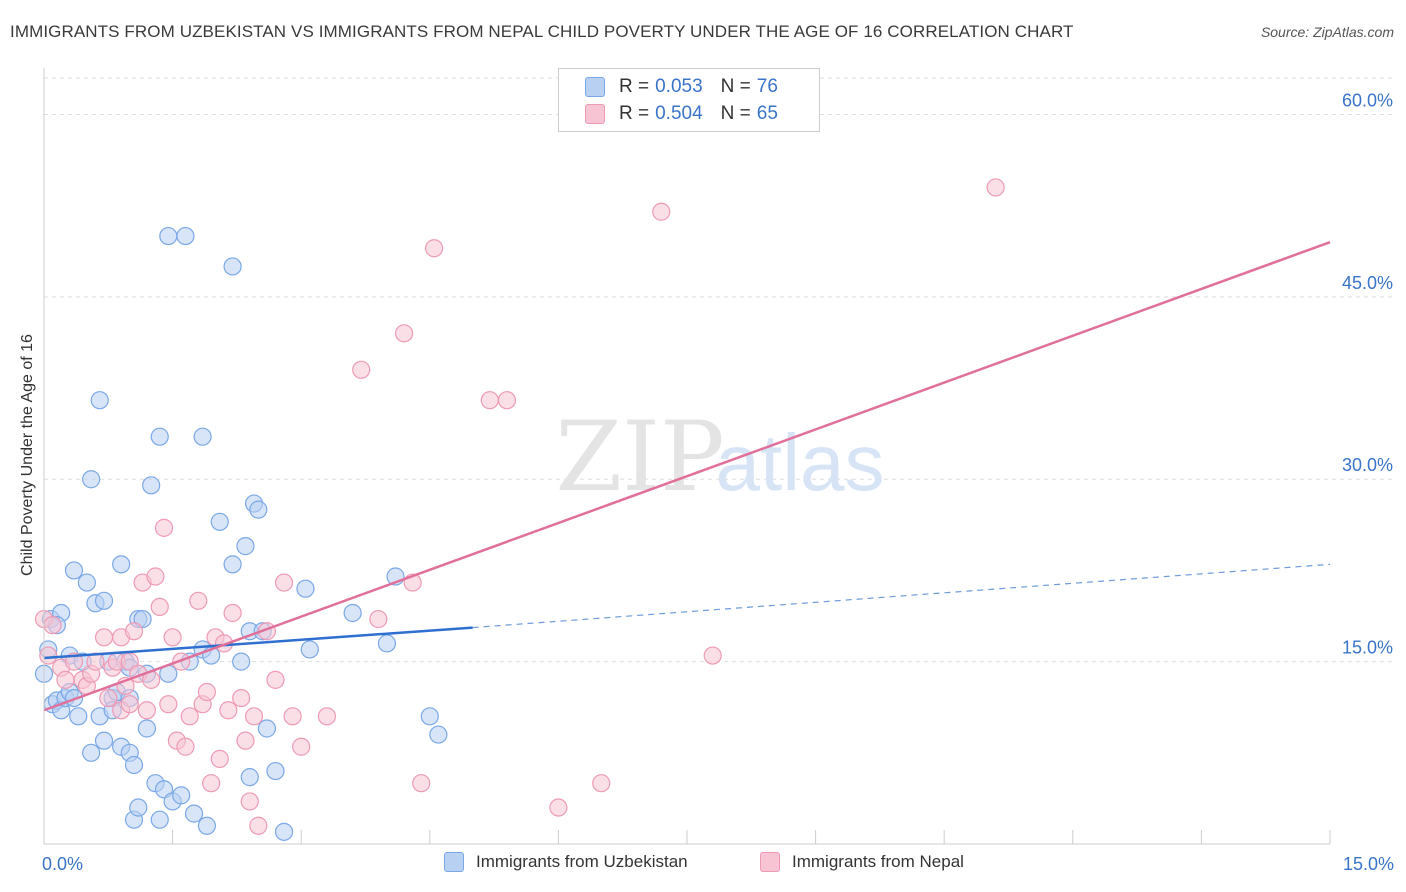 This screenshot has width=1406, height=892. I want to click on legend-label-nepal: Immigrants from Nepal, so click(878, 861).